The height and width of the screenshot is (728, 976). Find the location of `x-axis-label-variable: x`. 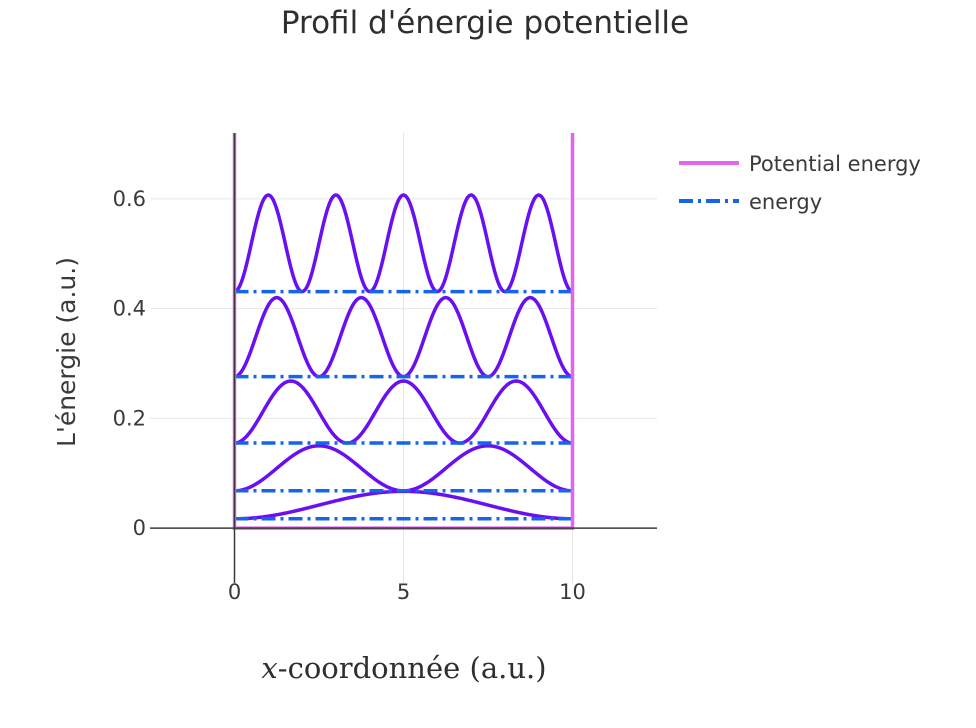

x-axis-label-variable: x is located at coordinates (269, 668).